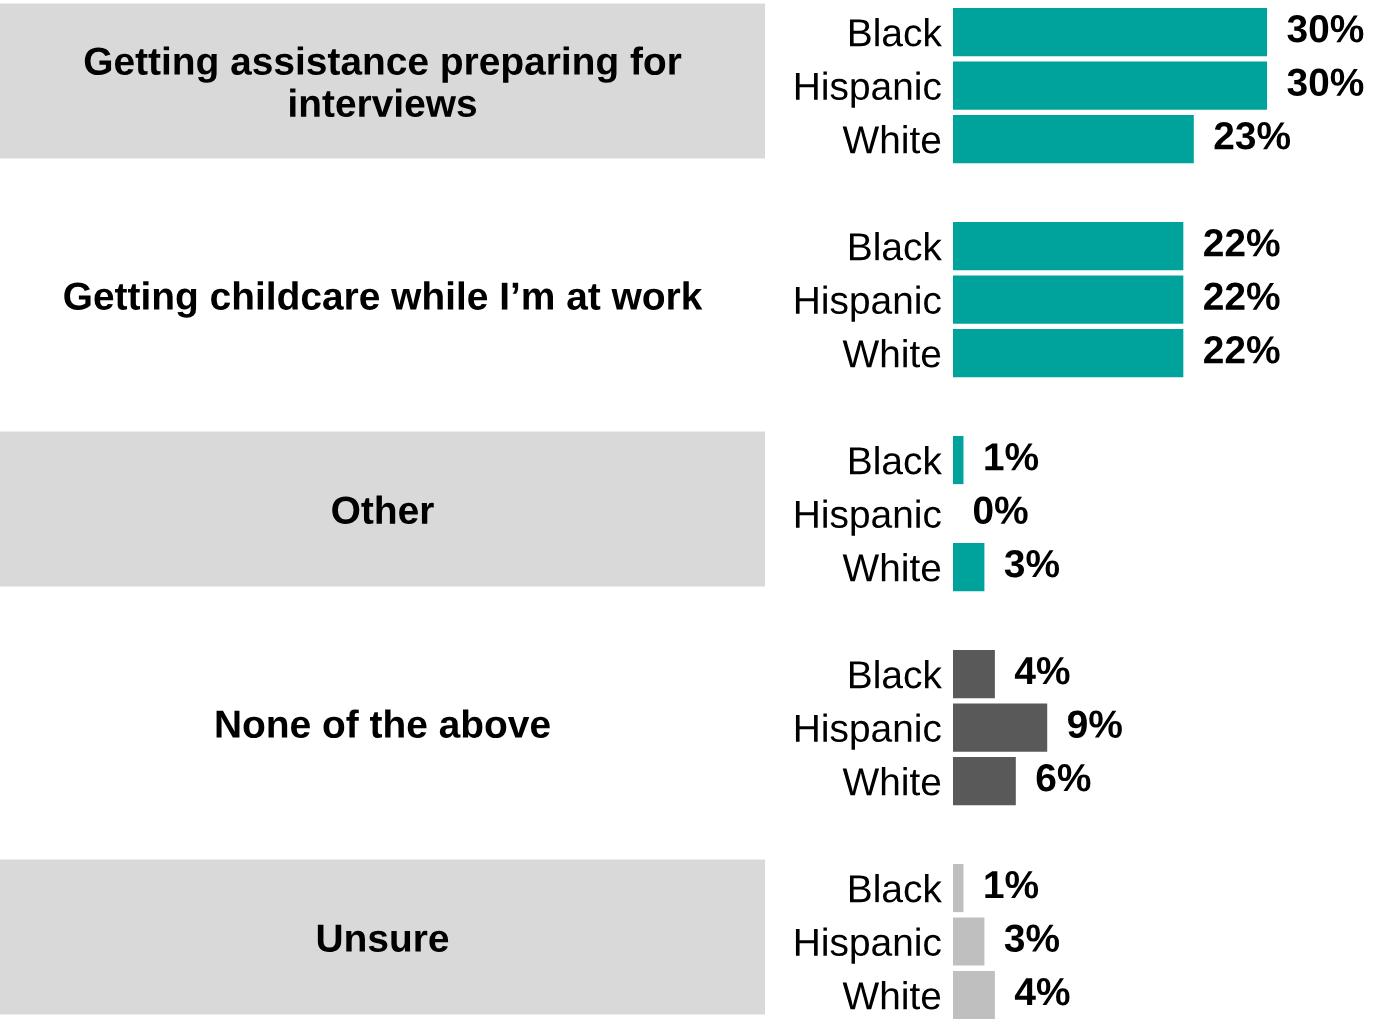  What do you see at coordinates (383, 510) in the screenshot?
I see `text: Other` at bounding box center [383, 510].